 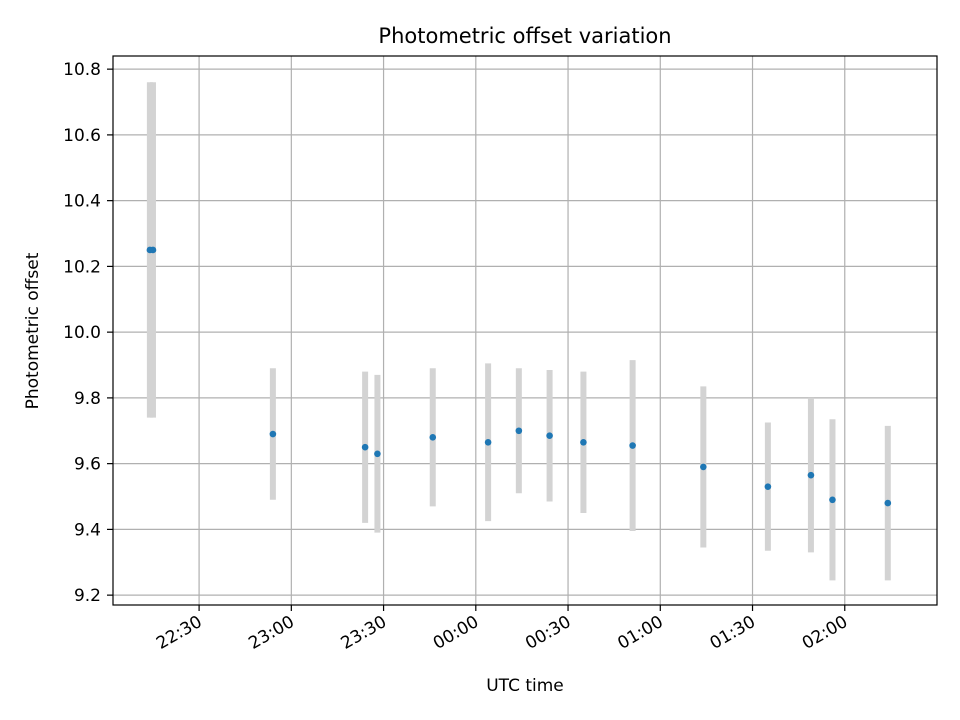 What do you see at coordinates (82, 267) in the screenshot?
I see `y-tick-label: 10.2` at bounding box center [82, 267].